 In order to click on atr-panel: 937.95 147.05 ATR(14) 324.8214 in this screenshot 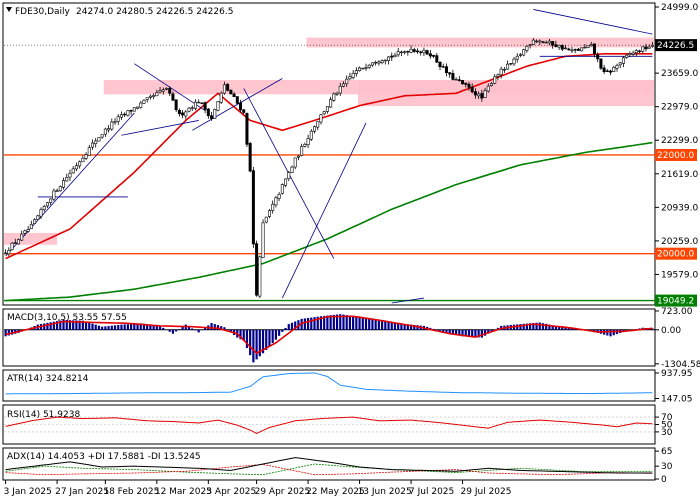, I will do `click(347, 386)`.